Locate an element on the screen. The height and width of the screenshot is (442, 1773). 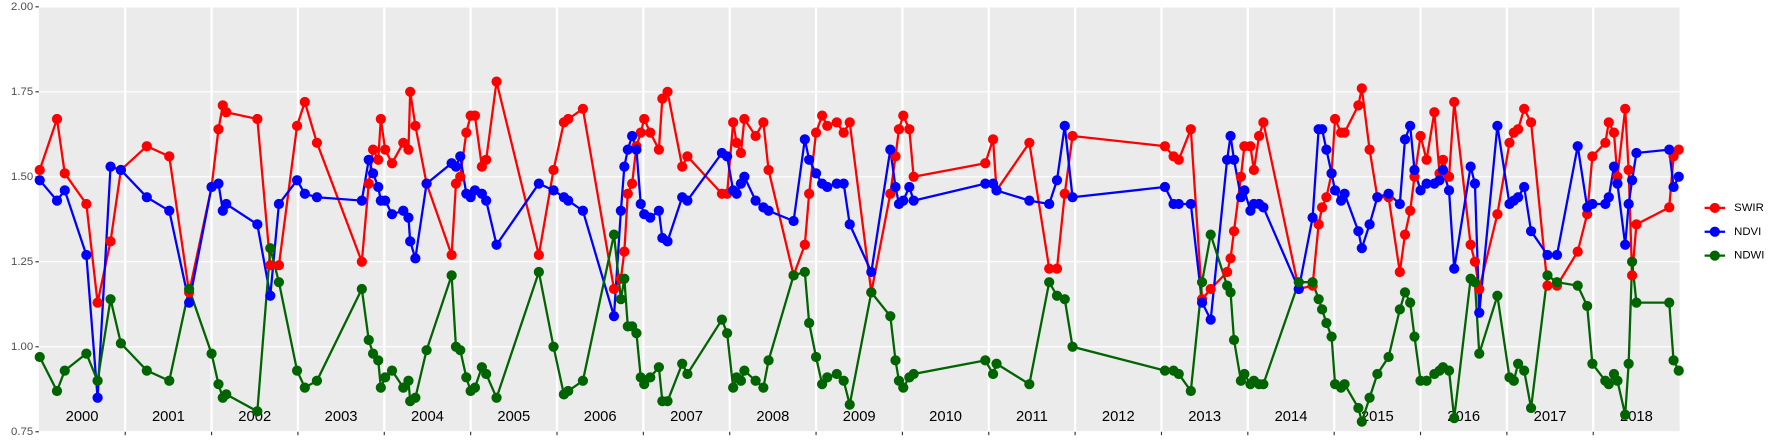
year-label: 2007 is located at coordinates (686, 417).